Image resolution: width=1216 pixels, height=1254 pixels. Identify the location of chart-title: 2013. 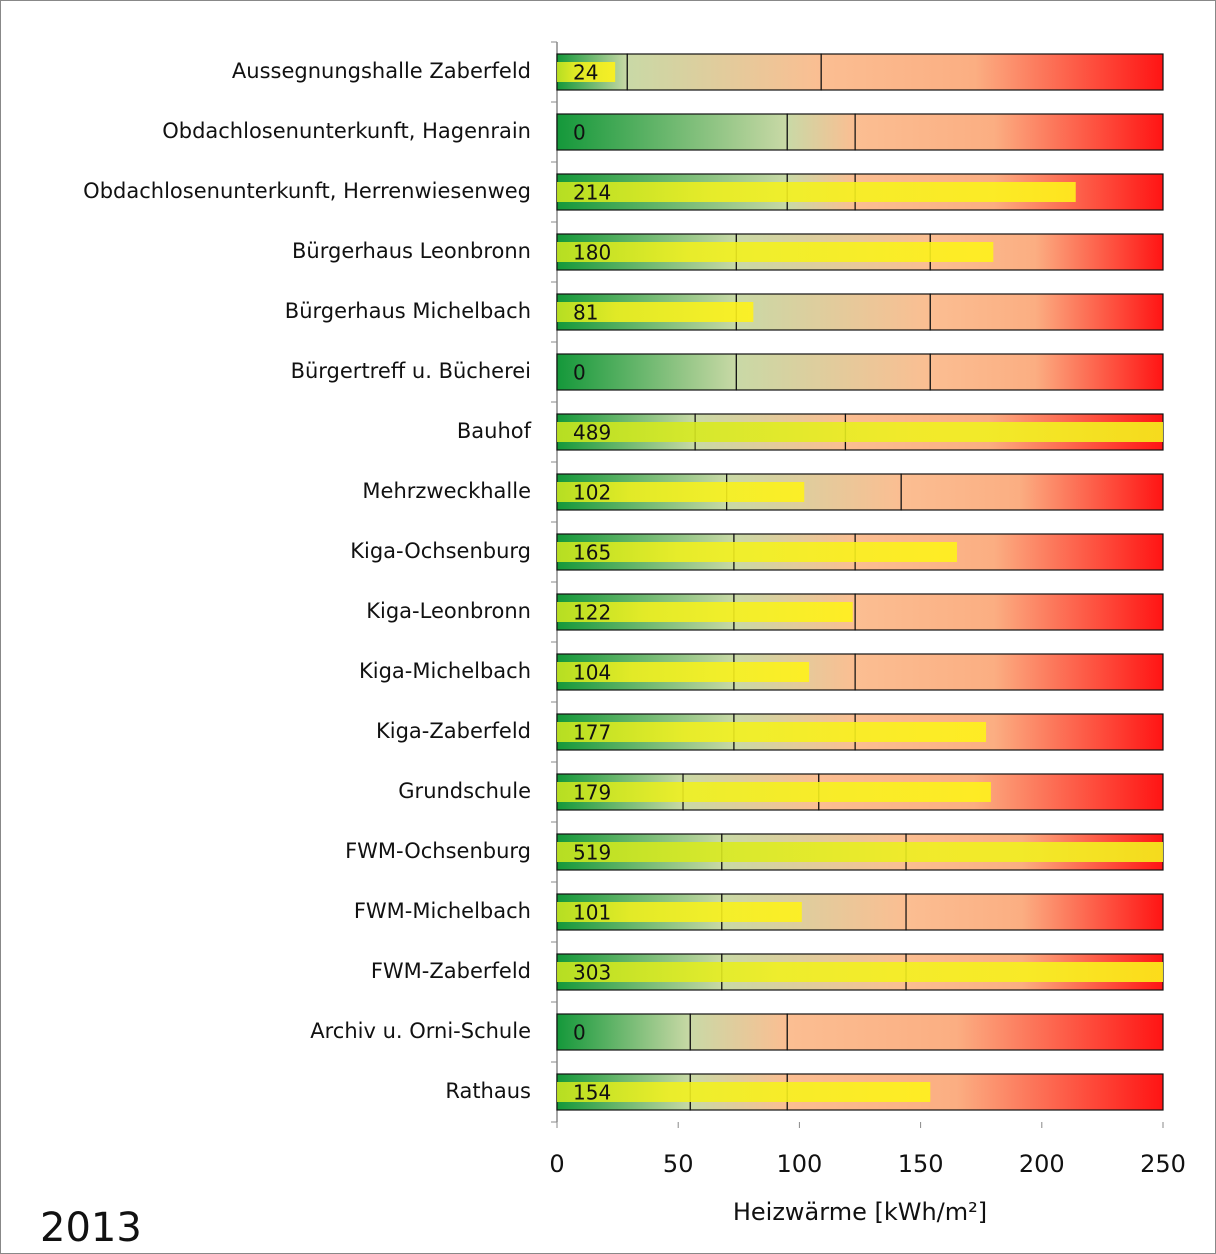
(91, 1228).